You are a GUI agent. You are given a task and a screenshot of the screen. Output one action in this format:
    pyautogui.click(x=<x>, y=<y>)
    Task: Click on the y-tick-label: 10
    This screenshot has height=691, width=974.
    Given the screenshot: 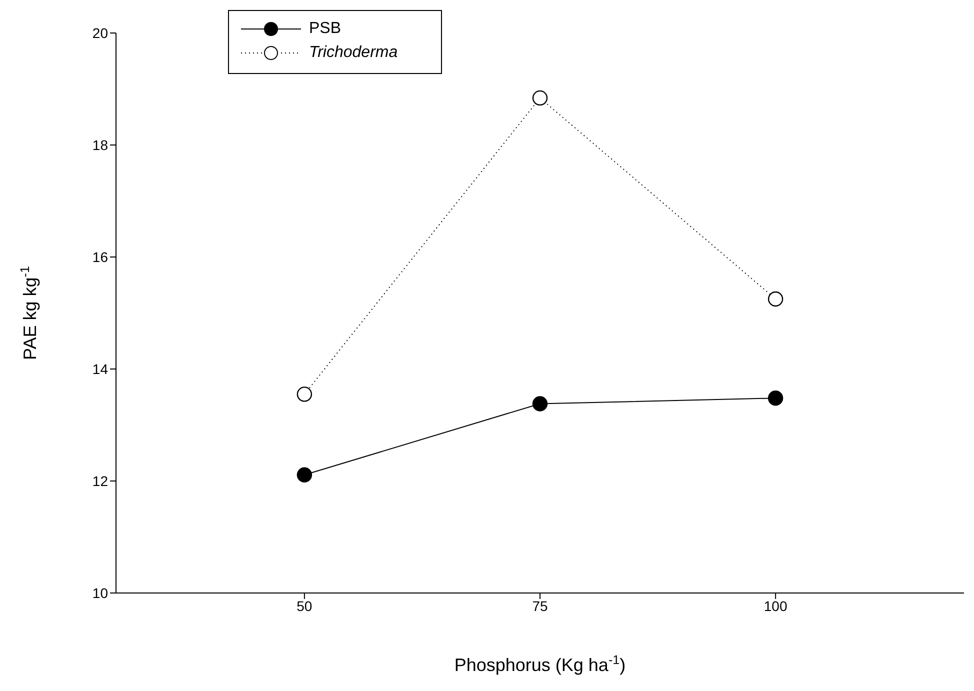 What is the action you would take?
    pyautogui.click(x=100, y=592)
    